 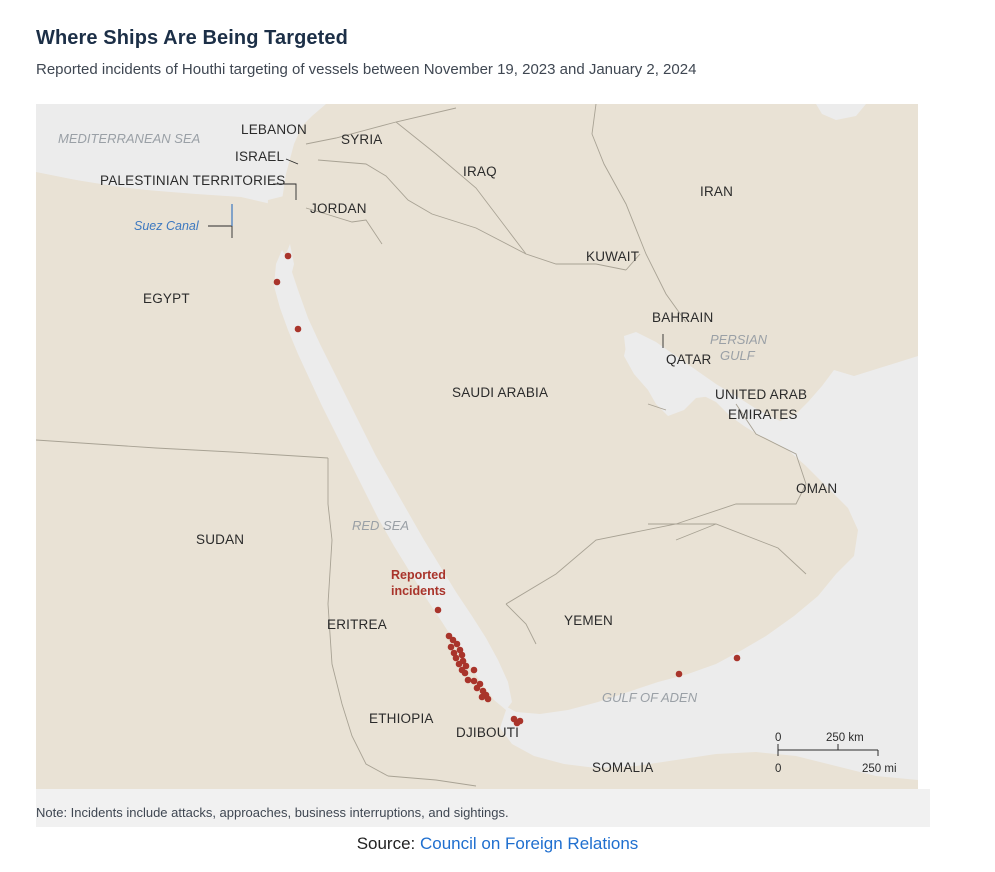 I want to click on jordan-label: JORDAN, so click(x=338, y=208).